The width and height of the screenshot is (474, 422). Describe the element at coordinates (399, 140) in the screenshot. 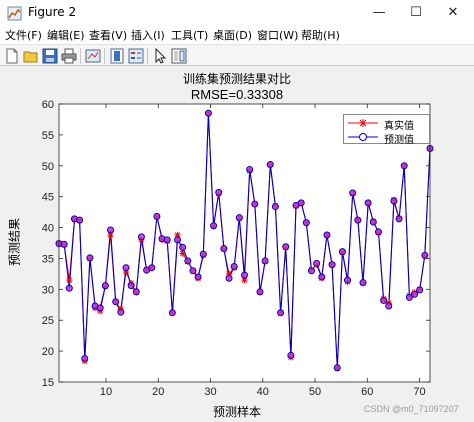

I see `legend-pred-label: 预测值` at that location.